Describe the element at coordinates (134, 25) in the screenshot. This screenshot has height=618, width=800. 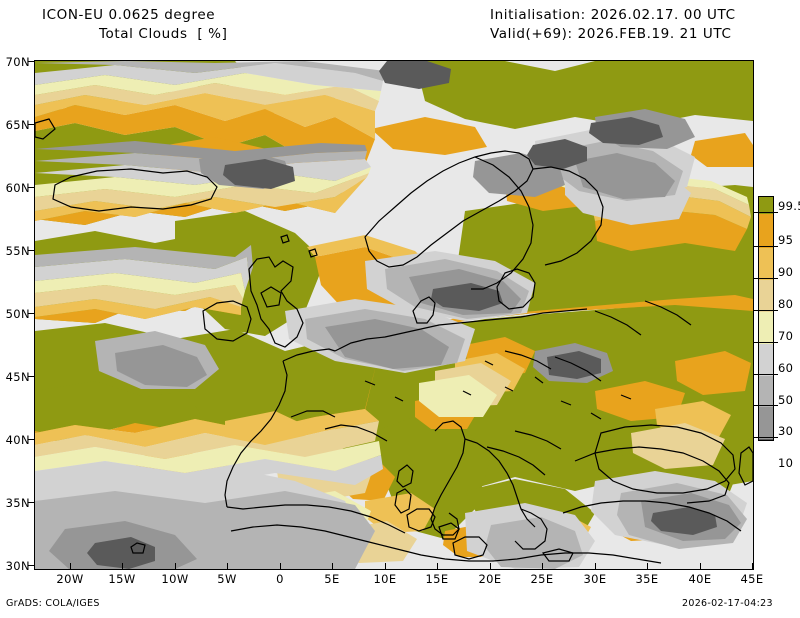
I see `header-left-block: ICON-EU 0.0625 degree Total Clouds [ %]` at that location.